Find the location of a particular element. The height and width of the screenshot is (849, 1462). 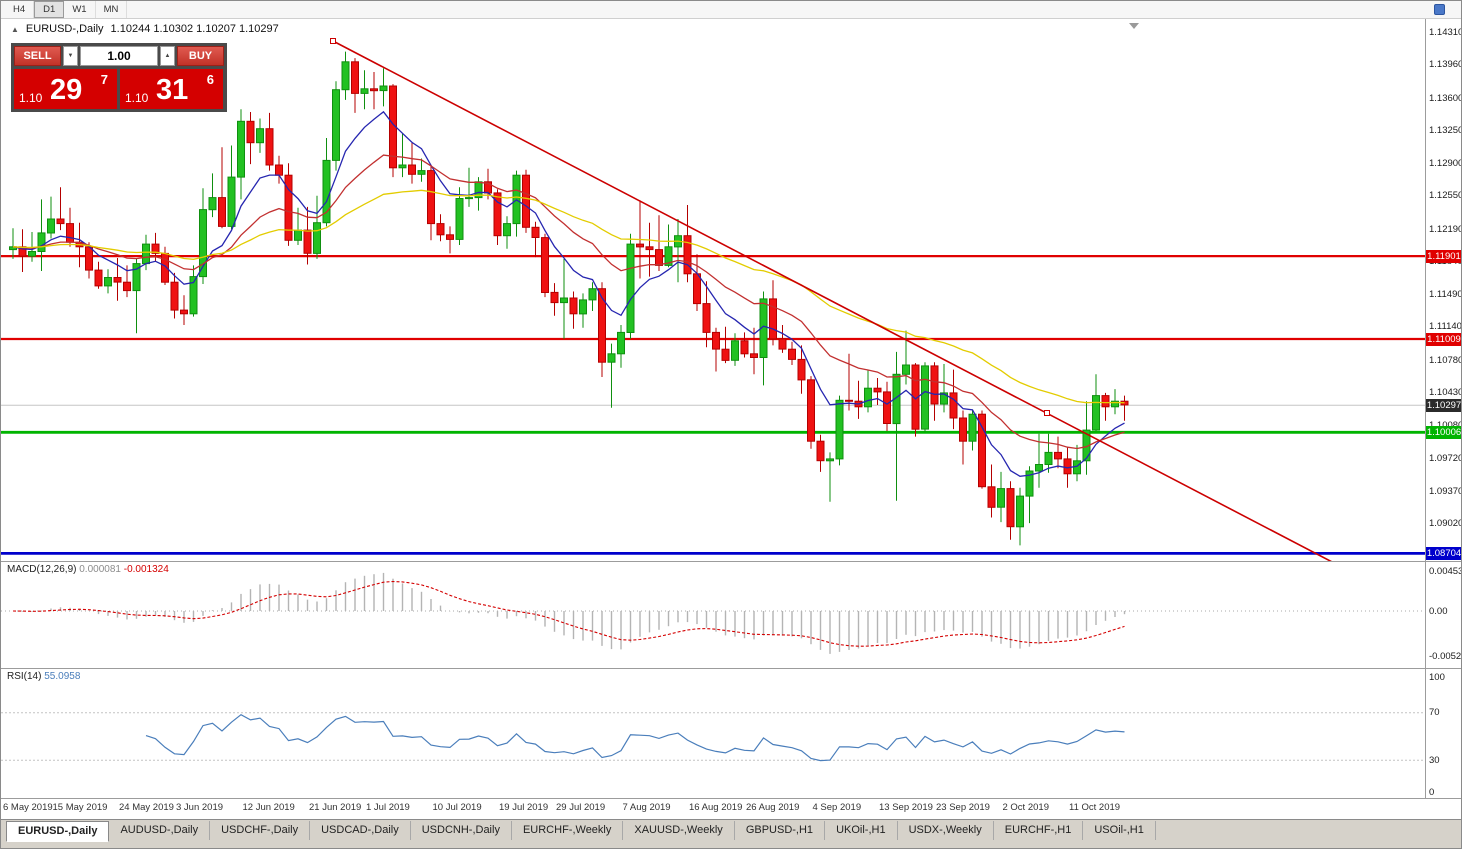

macd-axis-tick: 0.004536 is located at coordinates (1445, 571).